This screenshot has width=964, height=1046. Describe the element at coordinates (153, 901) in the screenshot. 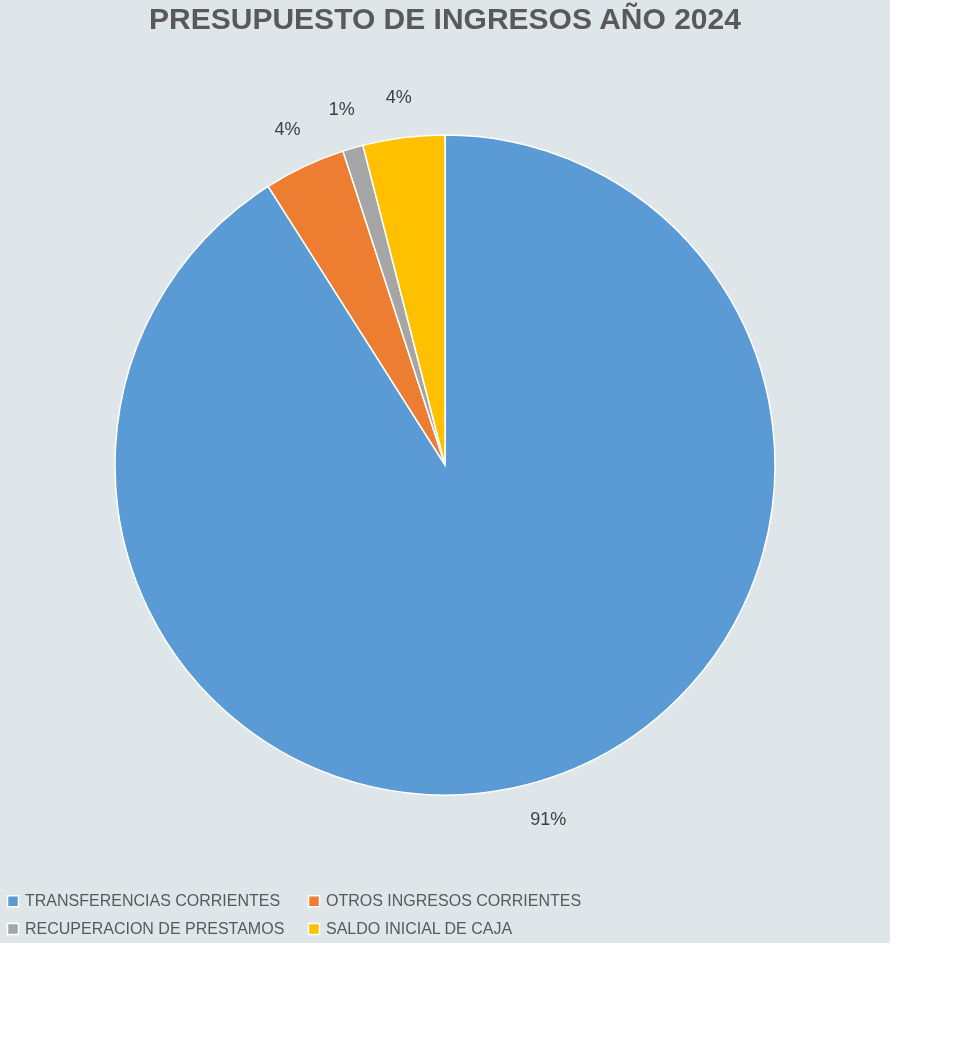

I see `legend-label: TRANSFERENCIAS CORRIENTES` at that location.